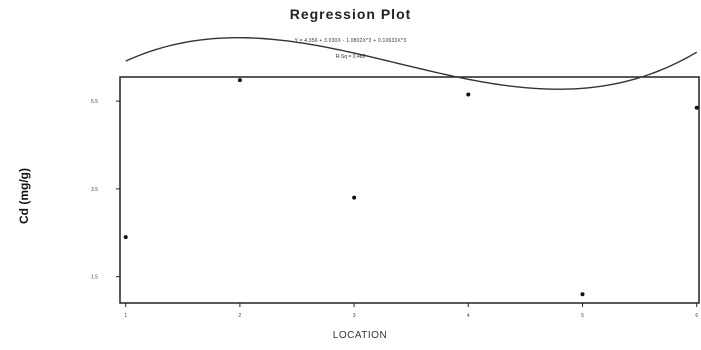 This screenshot has width=701, height=350. Describe the element at coordinates (350, 14) in the screenshot. I see `chart-title: Regression Plot` at that location.